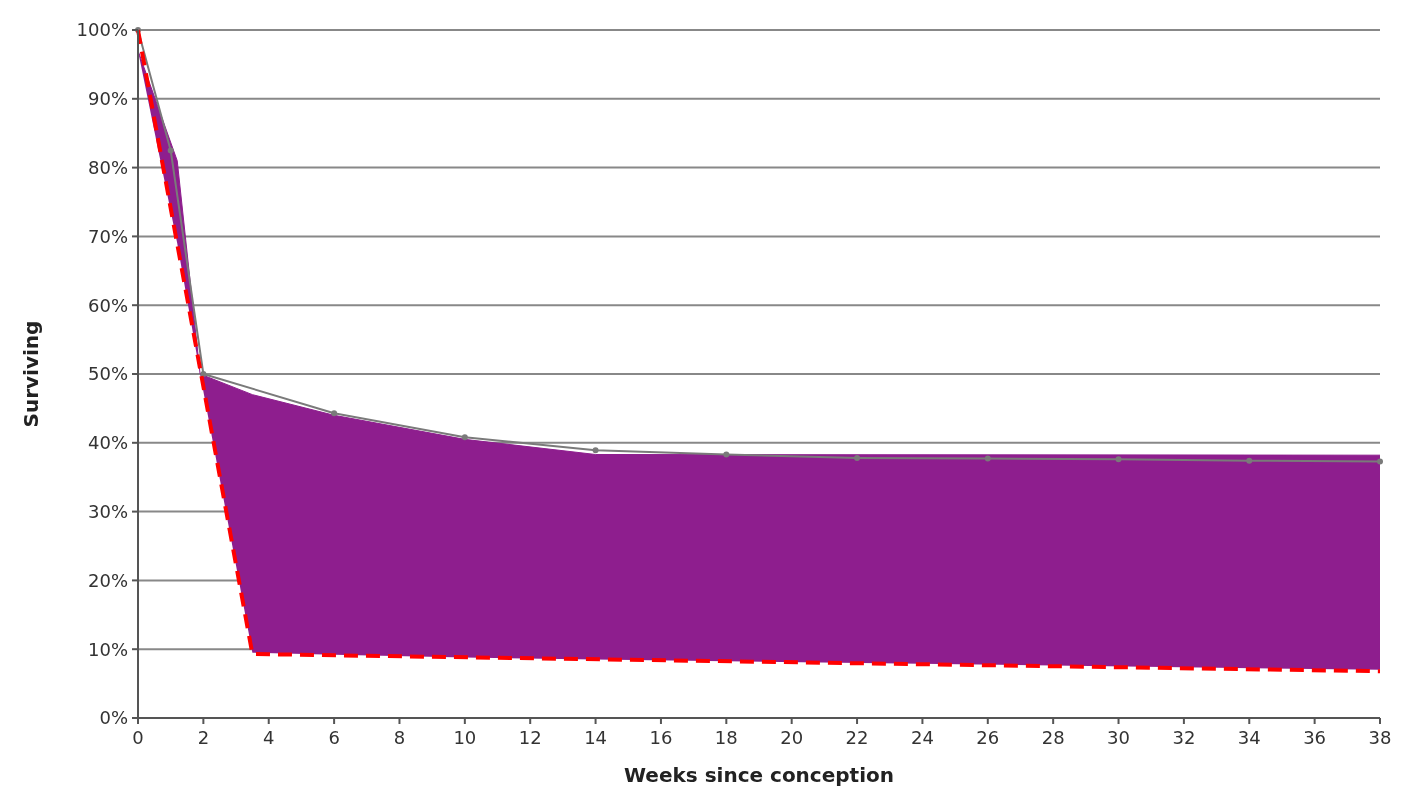 The image size is (1404, 798). I want to click on x-tick-label: 24, so click(922, 737).